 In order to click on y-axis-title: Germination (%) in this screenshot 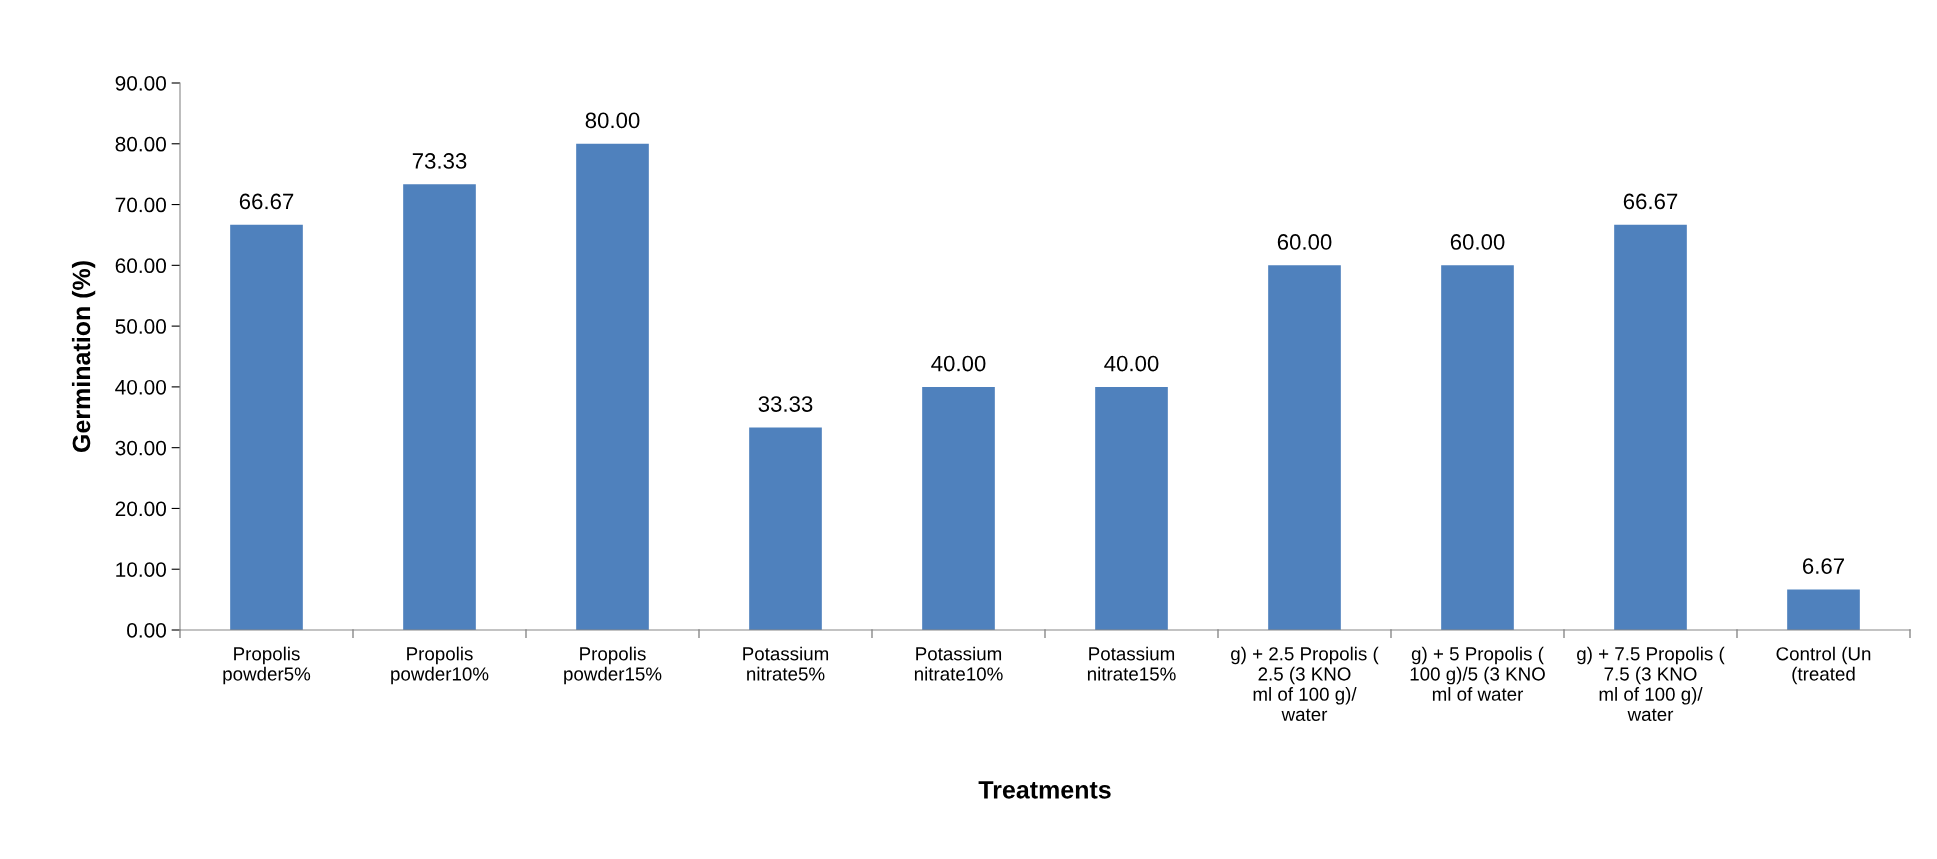, I will do `click(83, 356)`.